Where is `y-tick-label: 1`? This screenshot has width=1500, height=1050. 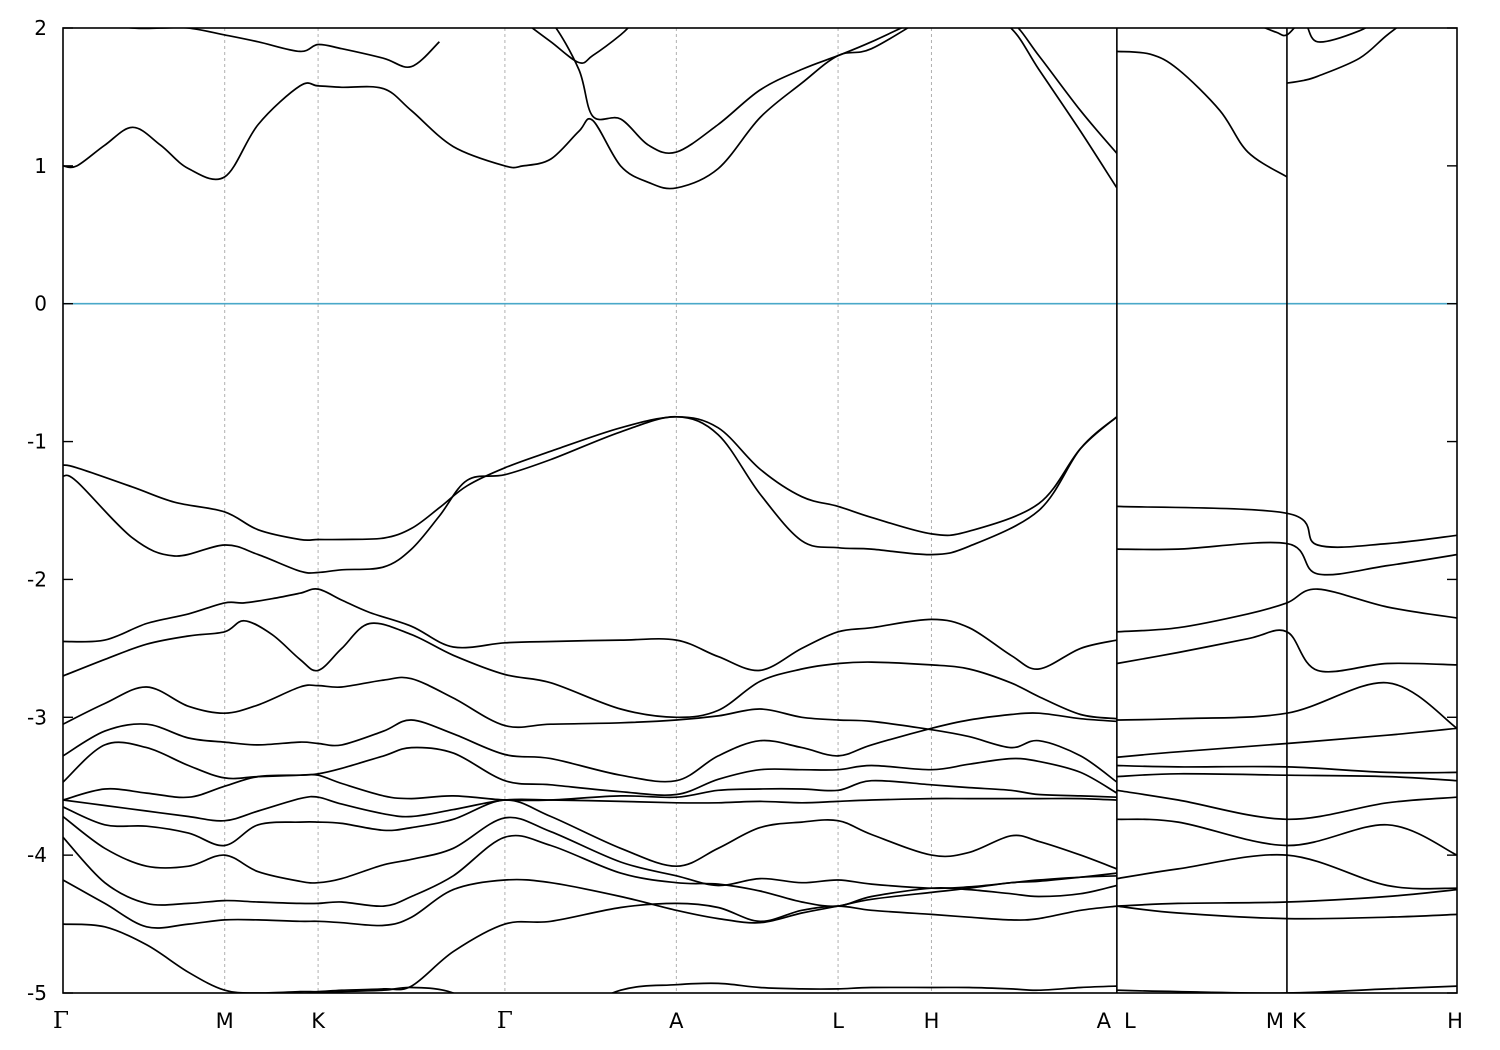
y-tick-label: 1 is located at coordinates (40, 166).